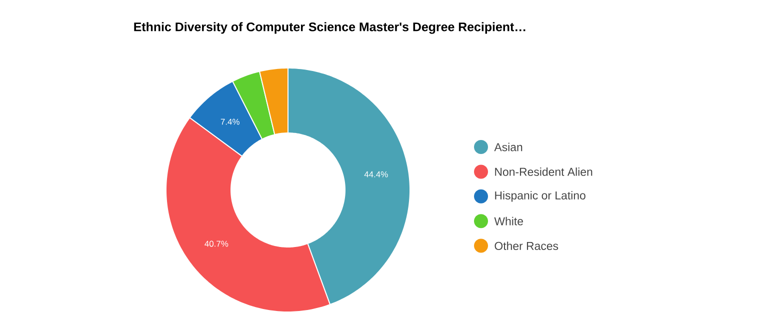  Describe the element at coordinates (526, 246) in the screenshot. I see `legend-label: Other Races` at that location.